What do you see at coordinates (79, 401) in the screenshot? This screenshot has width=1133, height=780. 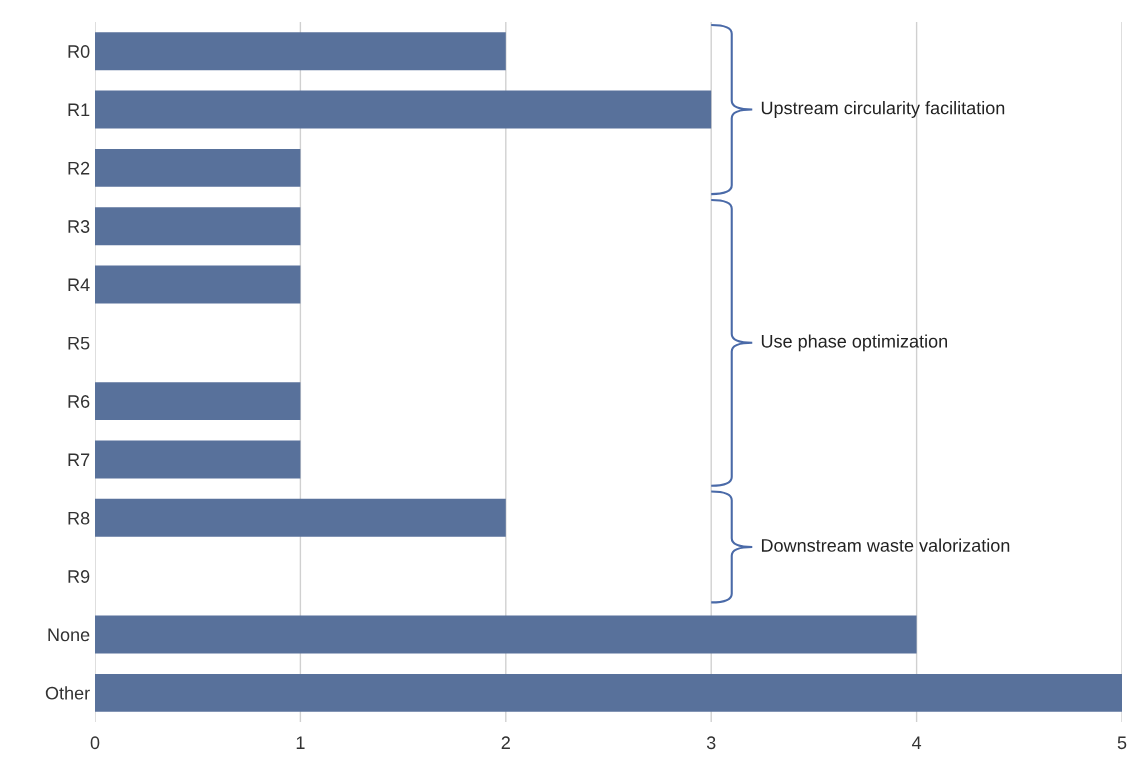 I see `y-tick-label: R6` at bounding box center [79, 401].